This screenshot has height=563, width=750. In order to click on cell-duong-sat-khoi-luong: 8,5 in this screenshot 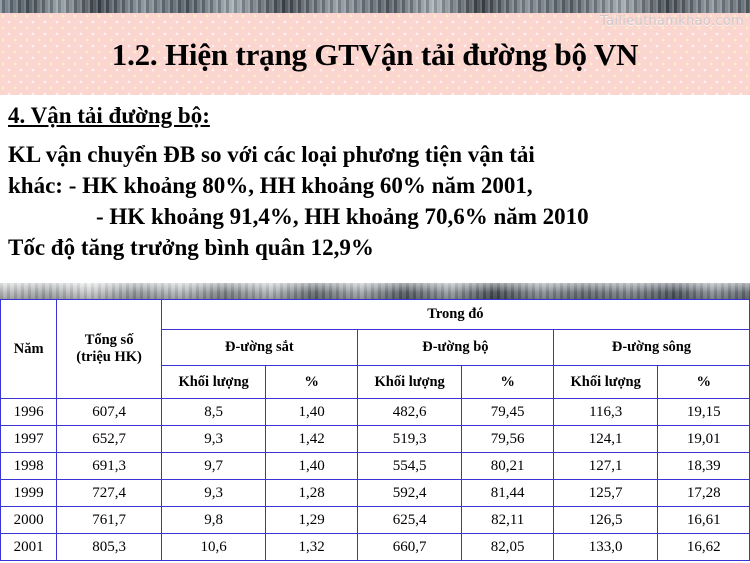, I will do `click(213, 412)`.